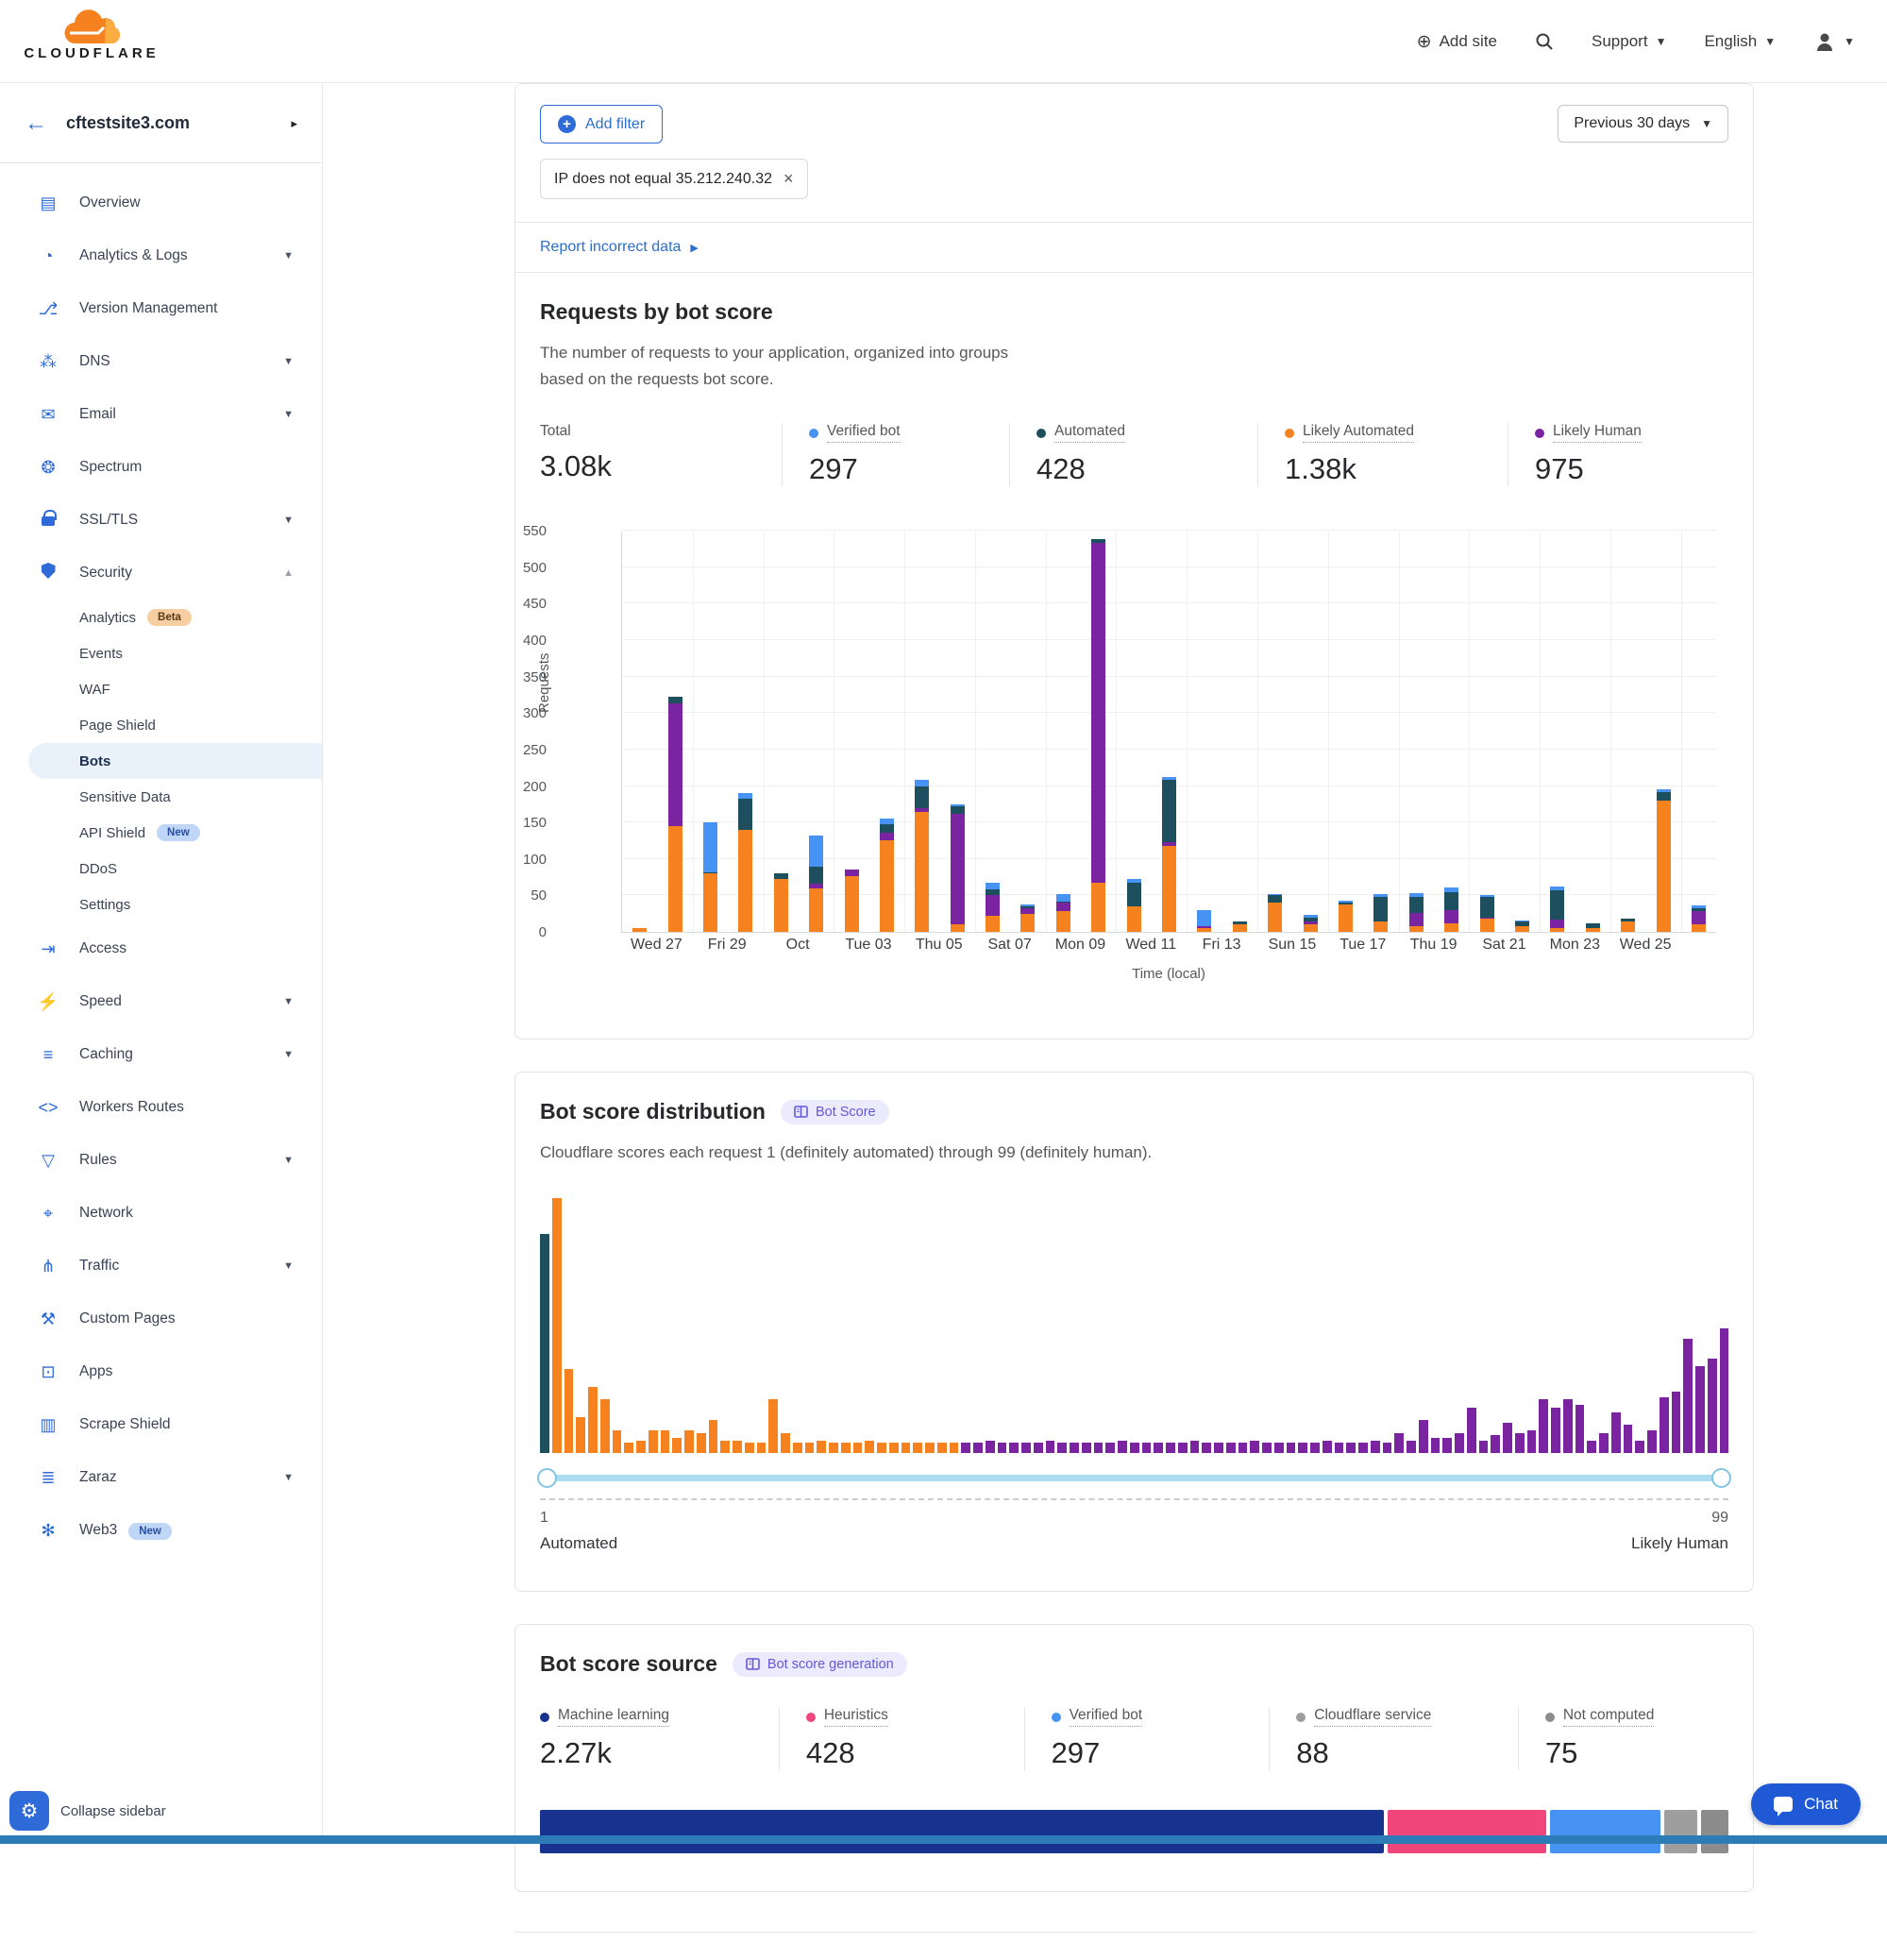  Describe the element at coordinates (161, 415) in the screenshot. I see `sidebar-item-email: ✉ Email ▼` at that location.